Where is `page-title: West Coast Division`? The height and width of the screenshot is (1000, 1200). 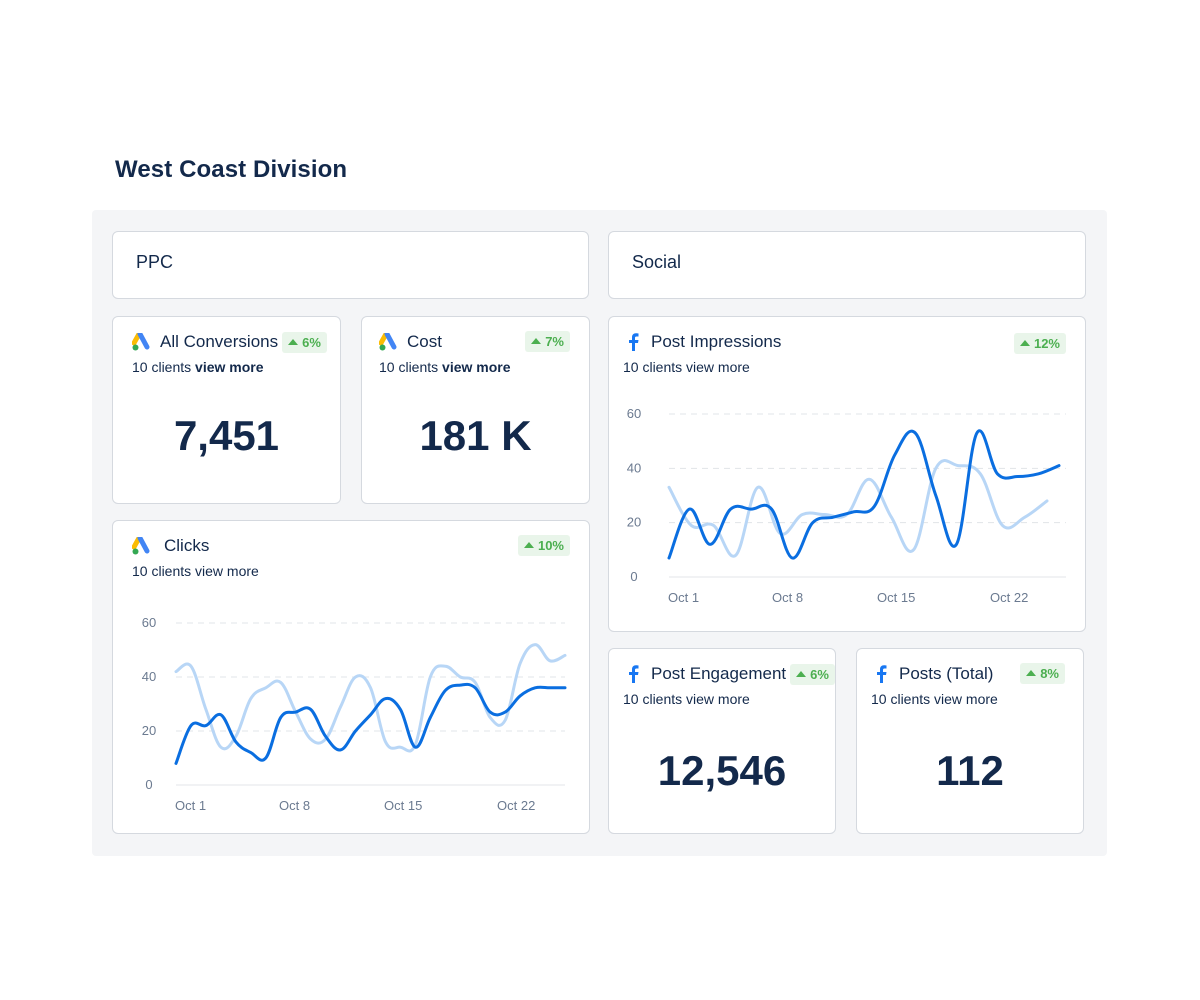 page-title: West Coast Division is located at coordinates (231, 169).